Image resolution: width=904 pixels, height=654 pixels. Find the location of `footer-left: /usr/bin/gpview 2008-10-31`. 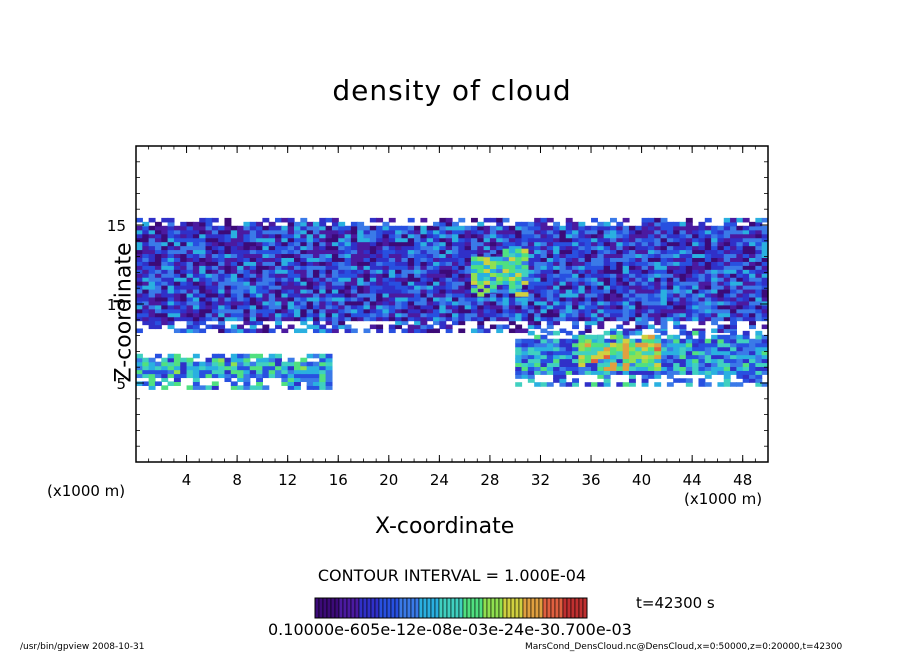

footer-left: /usr/bin/gpview 2008-10-31 is located at coordinates (82, 647).